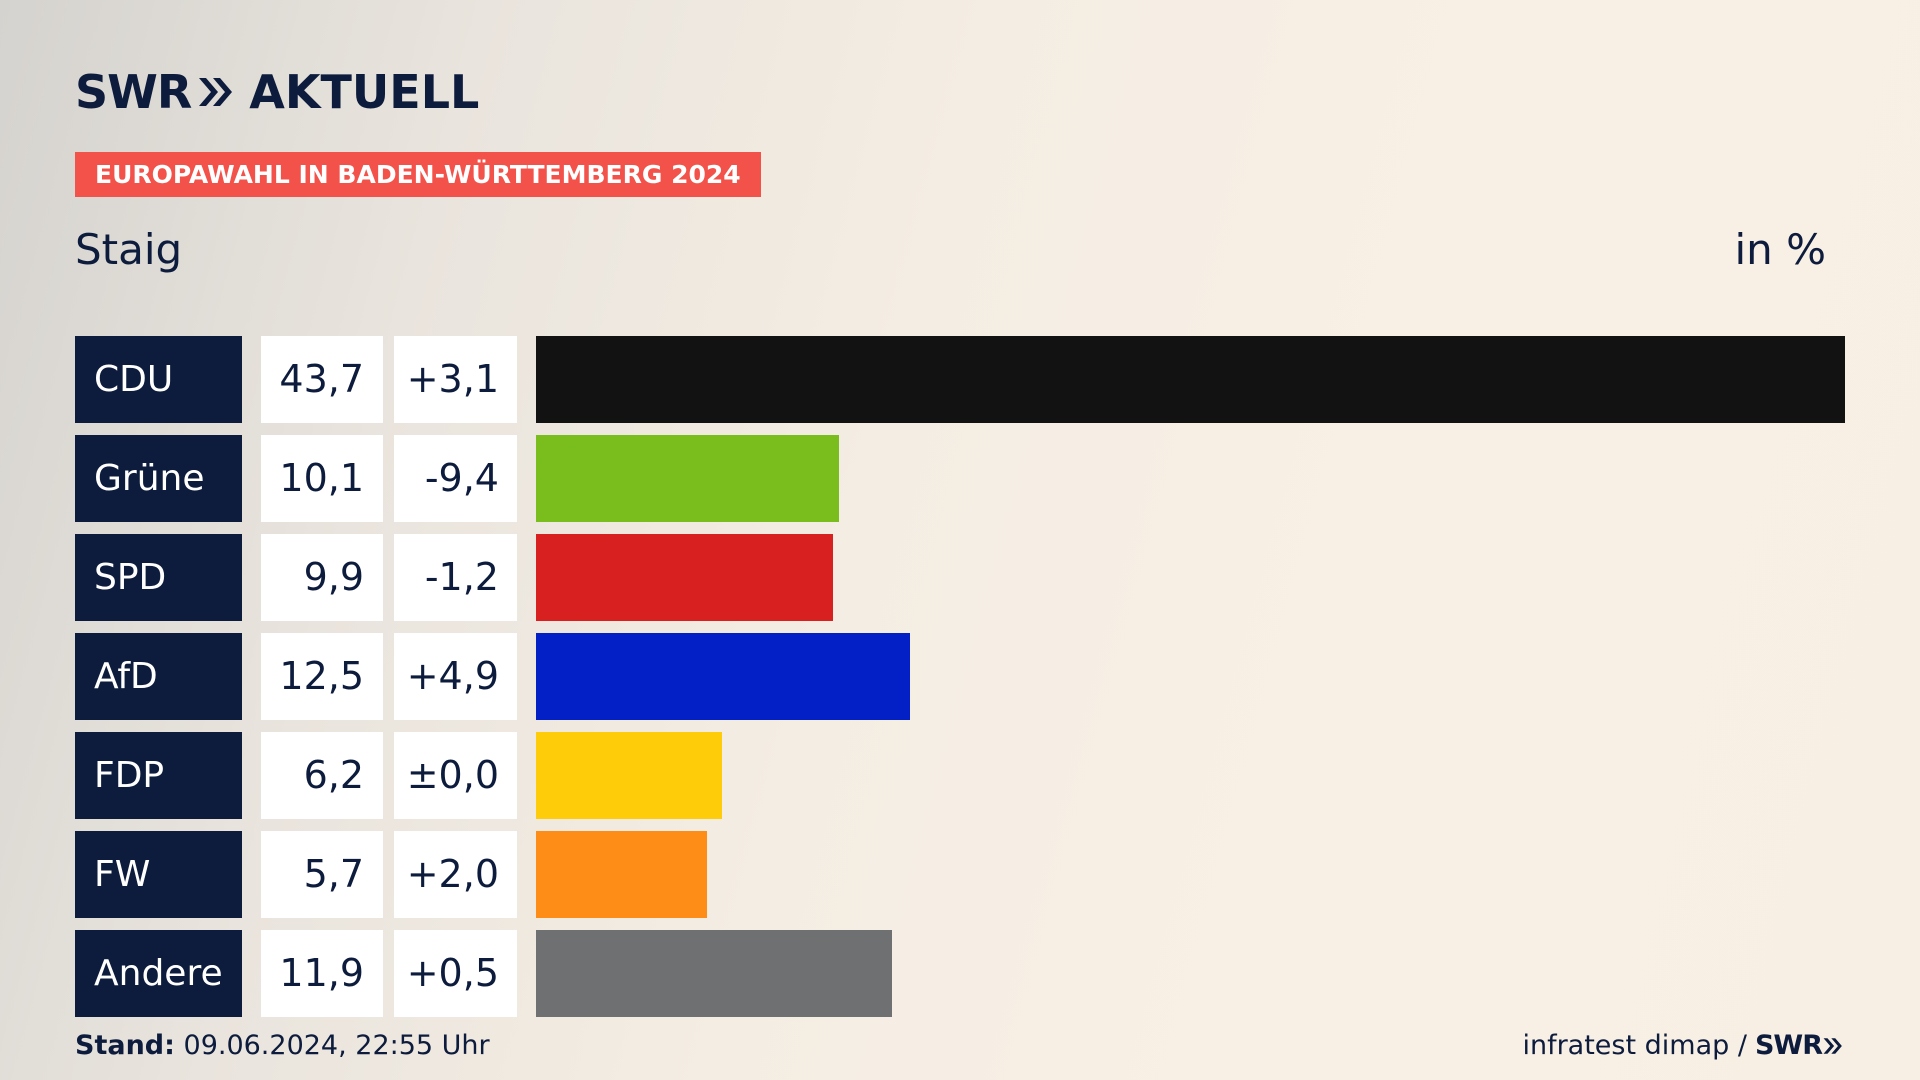  Describe the element at coordinates (455, 676) in the screenshot. I see `change-label: +4,9` at that location.